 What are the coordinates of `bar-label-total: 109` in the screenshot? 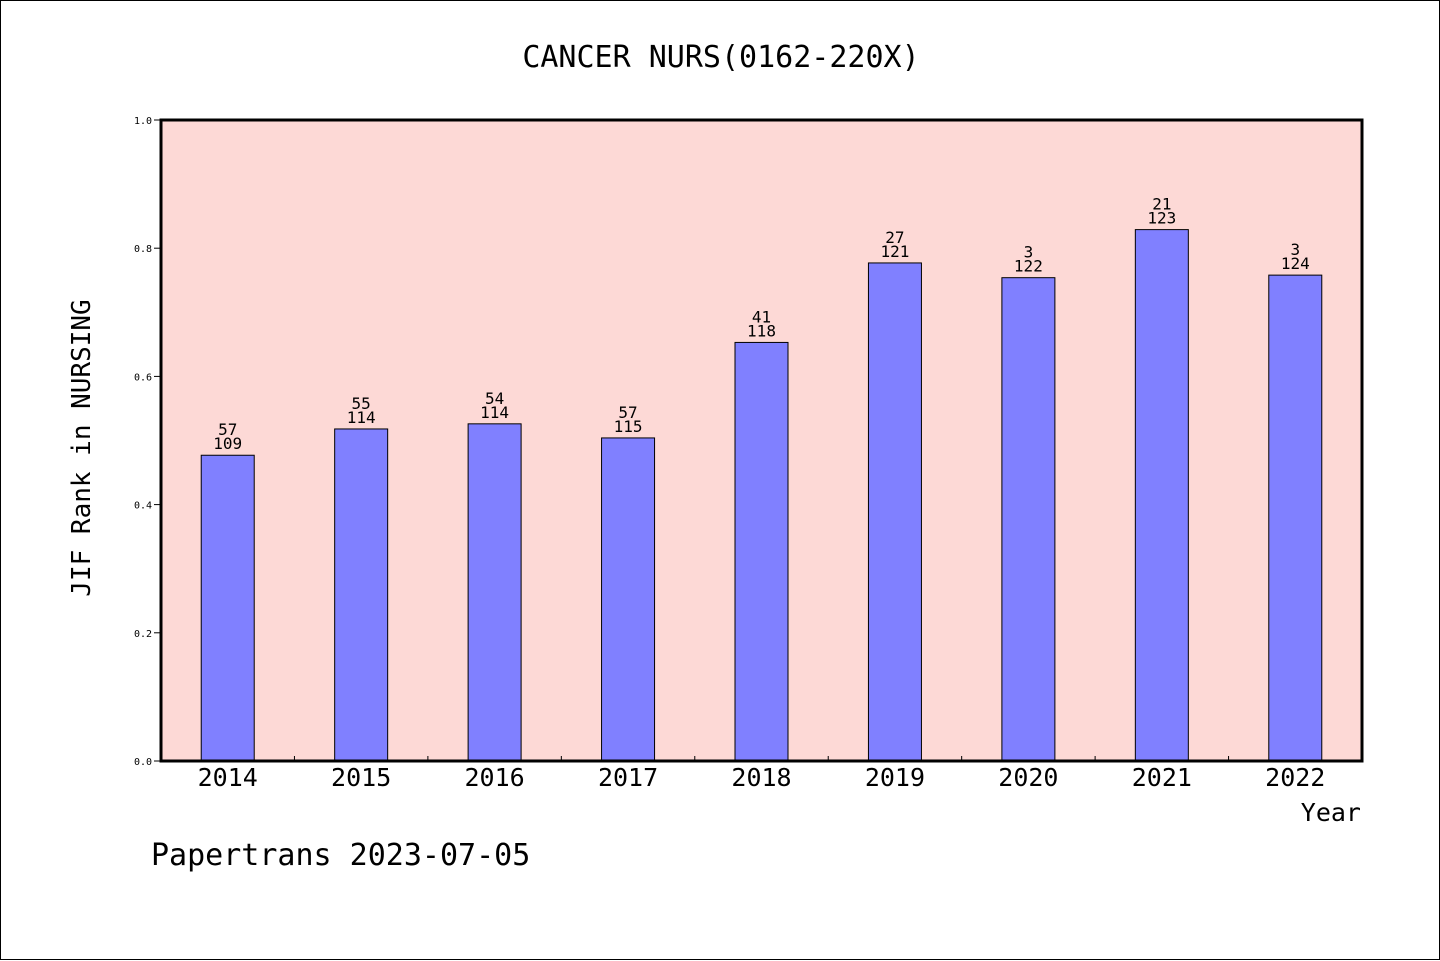 It's located at (227, 443).